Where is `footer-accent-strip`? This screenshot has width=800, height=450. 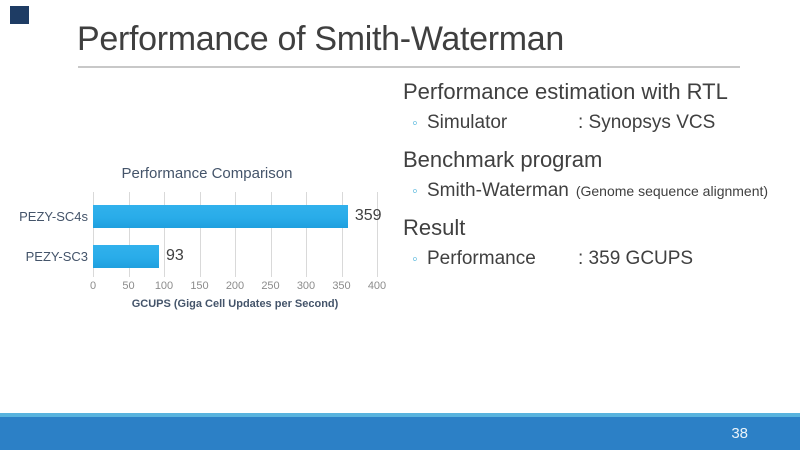 footer-accent-strip is located at coordinates (400, 415).